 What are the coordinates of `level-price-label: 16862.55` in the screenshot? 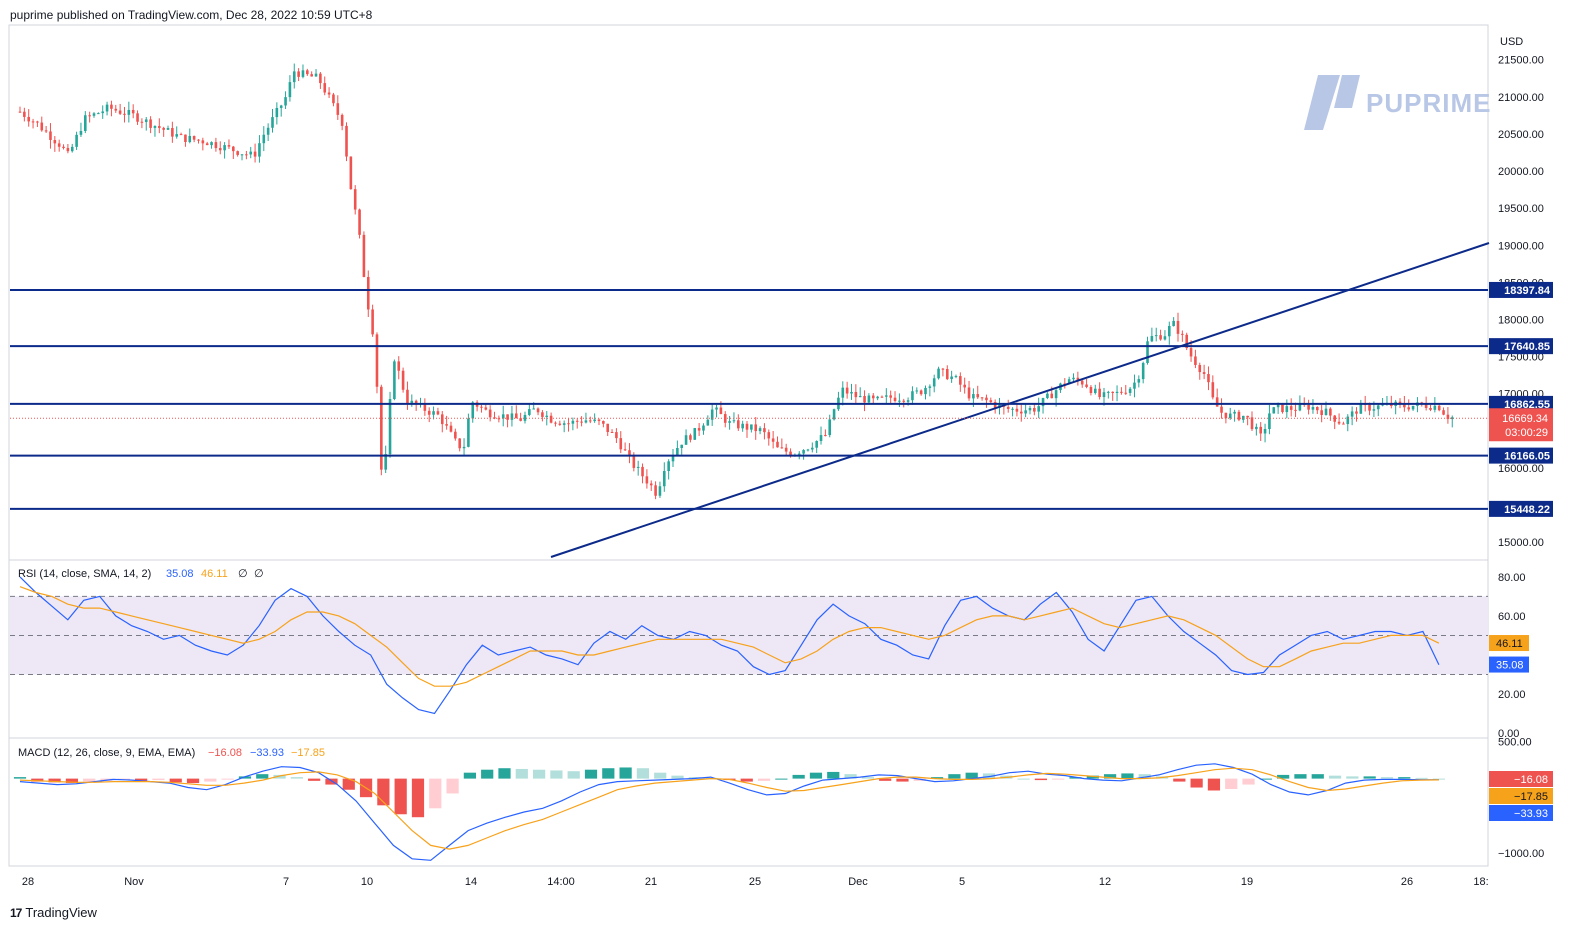 It's located at (1527, 405).